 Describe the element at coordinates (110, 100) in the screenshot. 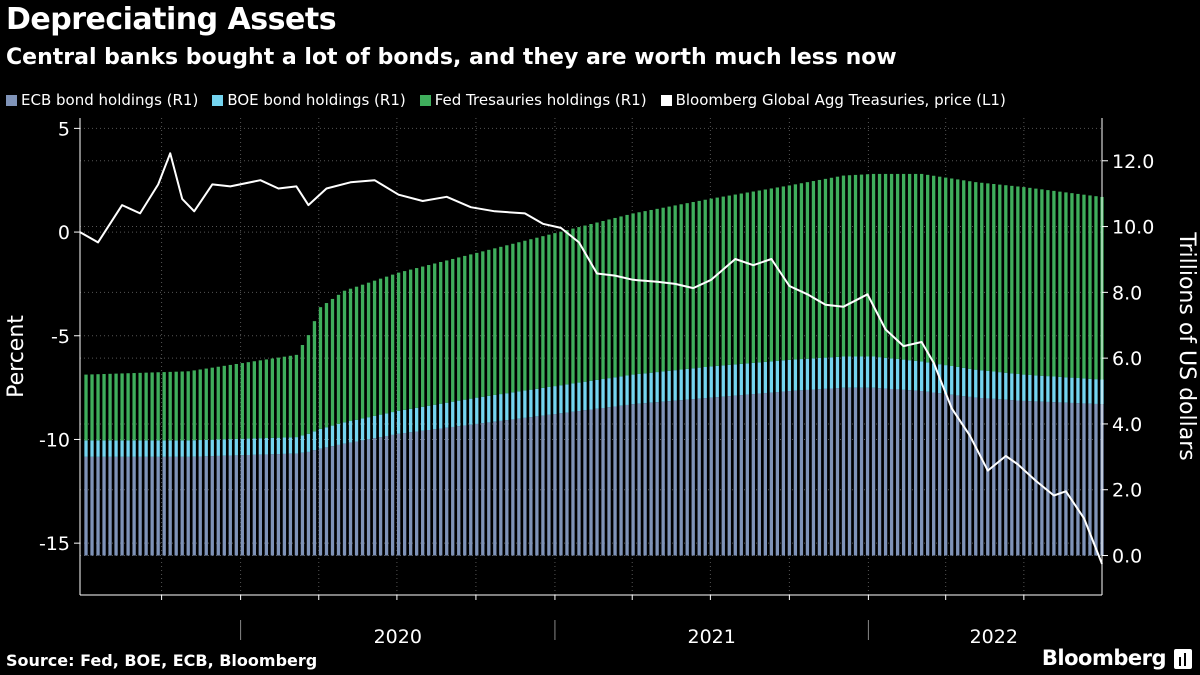

I see `legend-label-ecb: ECB bond holdings (R1)` at that location.